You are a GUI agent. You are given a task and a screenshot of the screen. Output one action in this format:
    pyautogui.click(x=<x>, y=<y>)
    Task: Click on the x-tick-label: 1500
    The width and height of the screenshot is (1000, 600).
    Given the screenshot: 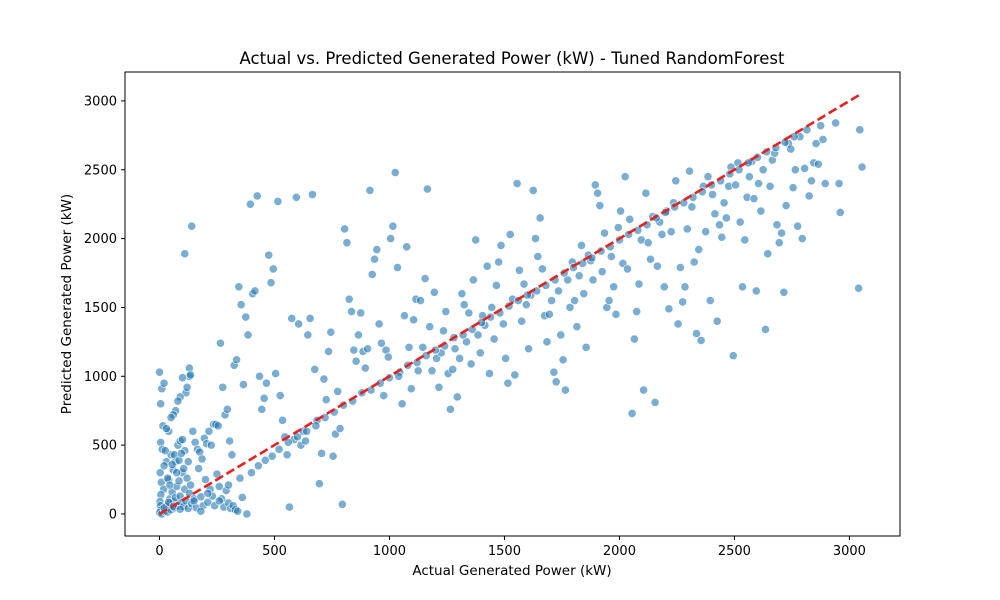 What is the action you would take?
    pyautogui.click(x=504, y=551)
    